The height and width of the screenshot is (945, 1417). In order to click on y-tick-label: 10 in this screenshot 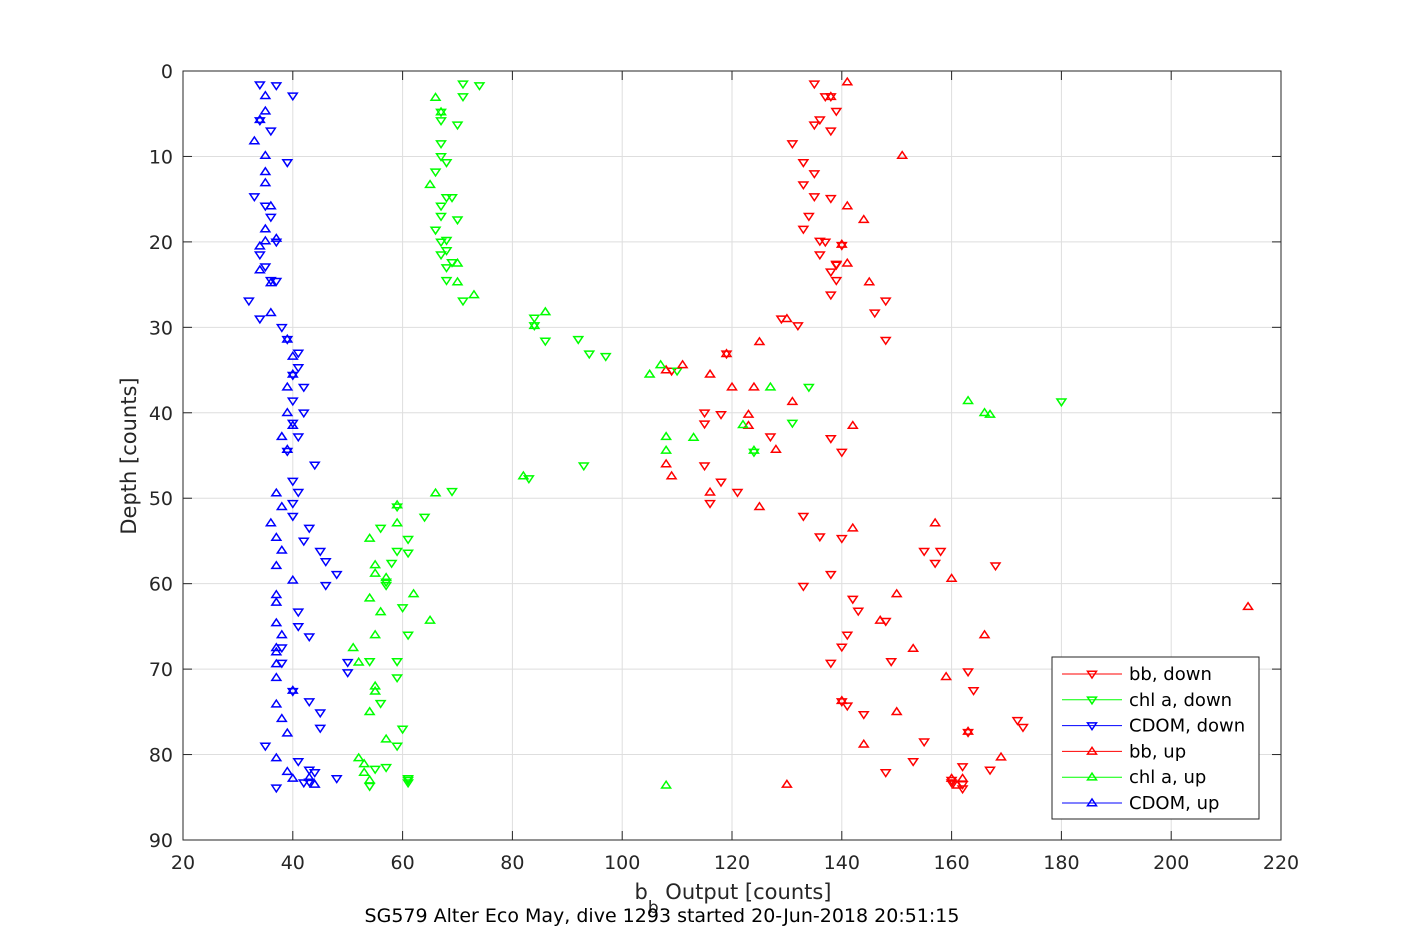, I will do `click(161, 157)`.